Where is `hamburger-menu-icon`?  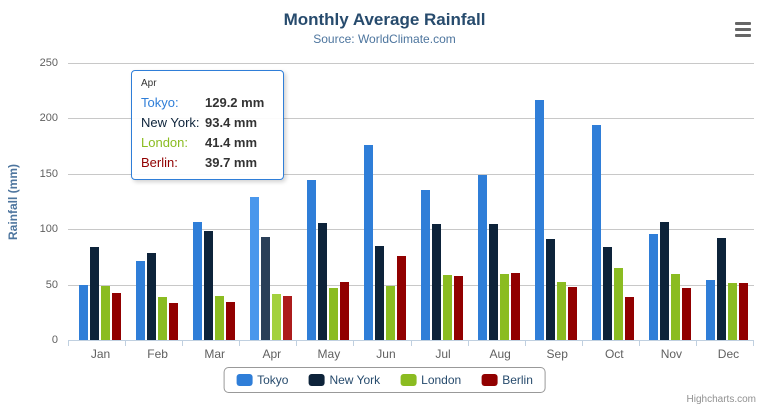 hamburger-menu-icon is located at coordinates (743, 29).